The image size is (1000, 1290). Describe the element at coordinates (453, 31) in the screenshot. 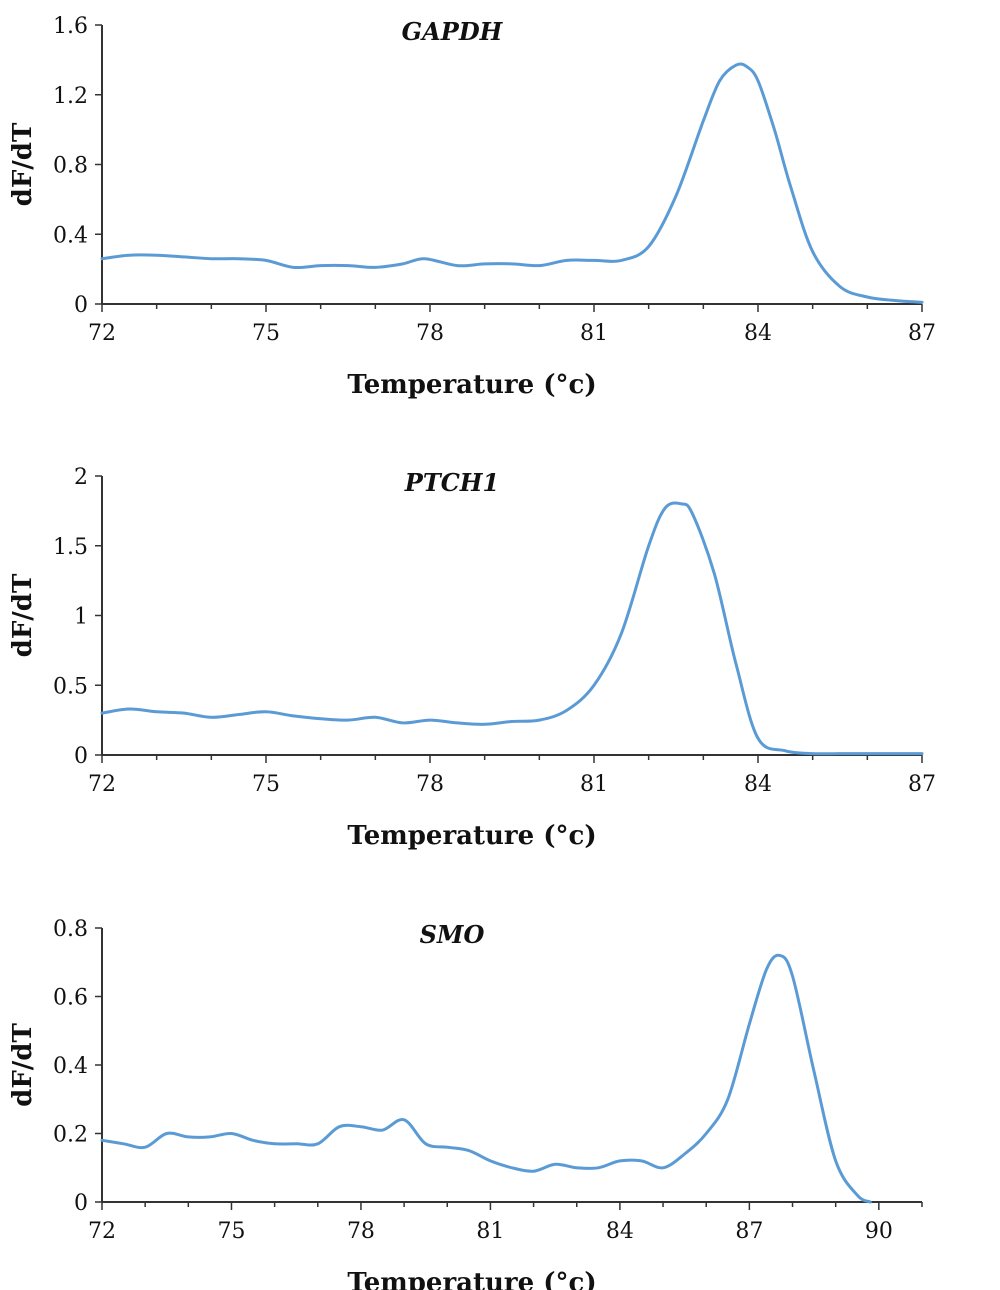

I see `panel-title: GAPDH` at that location.